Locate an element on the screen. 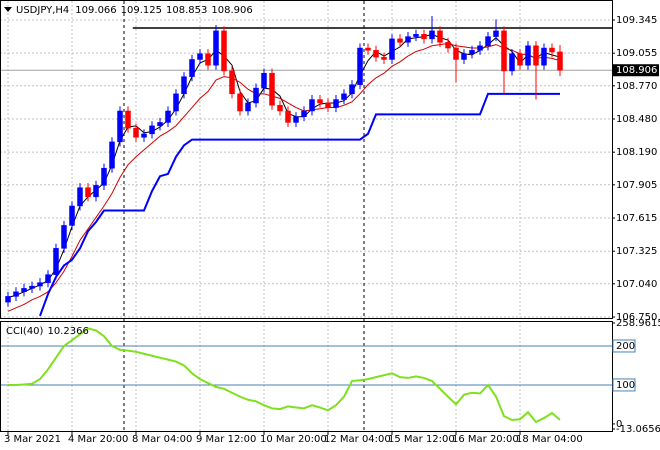 Image resolution: width=660 pixels, height=450 pixels. indicator-title: CCI(40) 10.2366 is located at coordinates (47, 331).